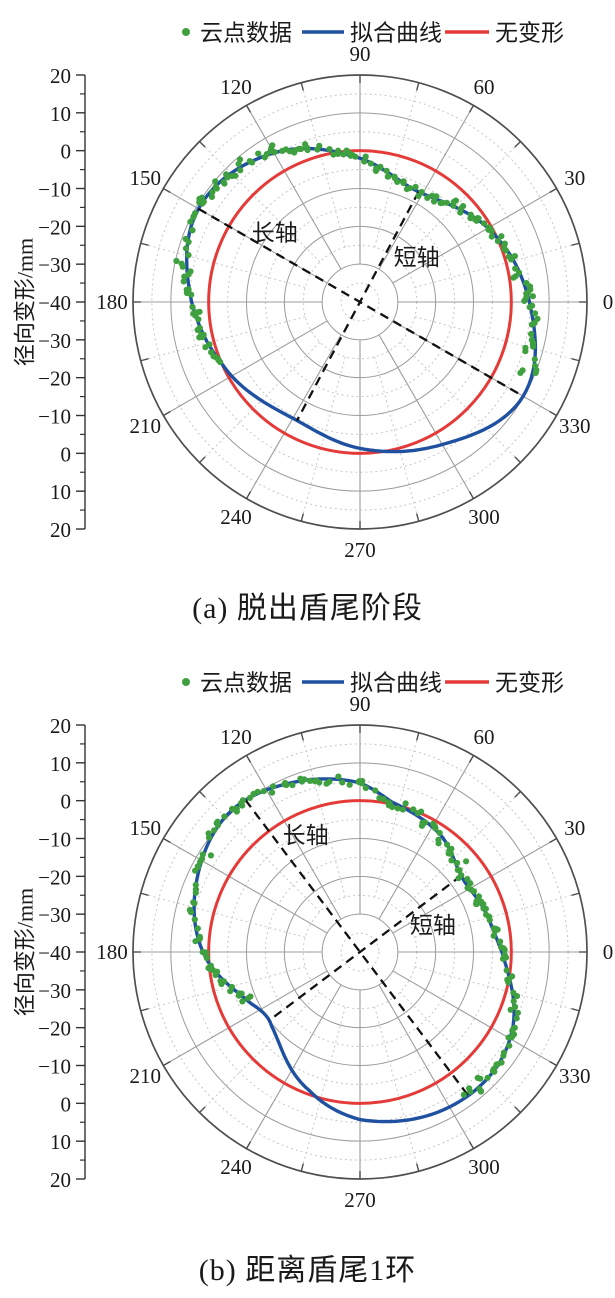 Image resolution: width=615 pixels, height=1298 pixels. I want to click on angle-tick-label: 240, so click(236, 1167).